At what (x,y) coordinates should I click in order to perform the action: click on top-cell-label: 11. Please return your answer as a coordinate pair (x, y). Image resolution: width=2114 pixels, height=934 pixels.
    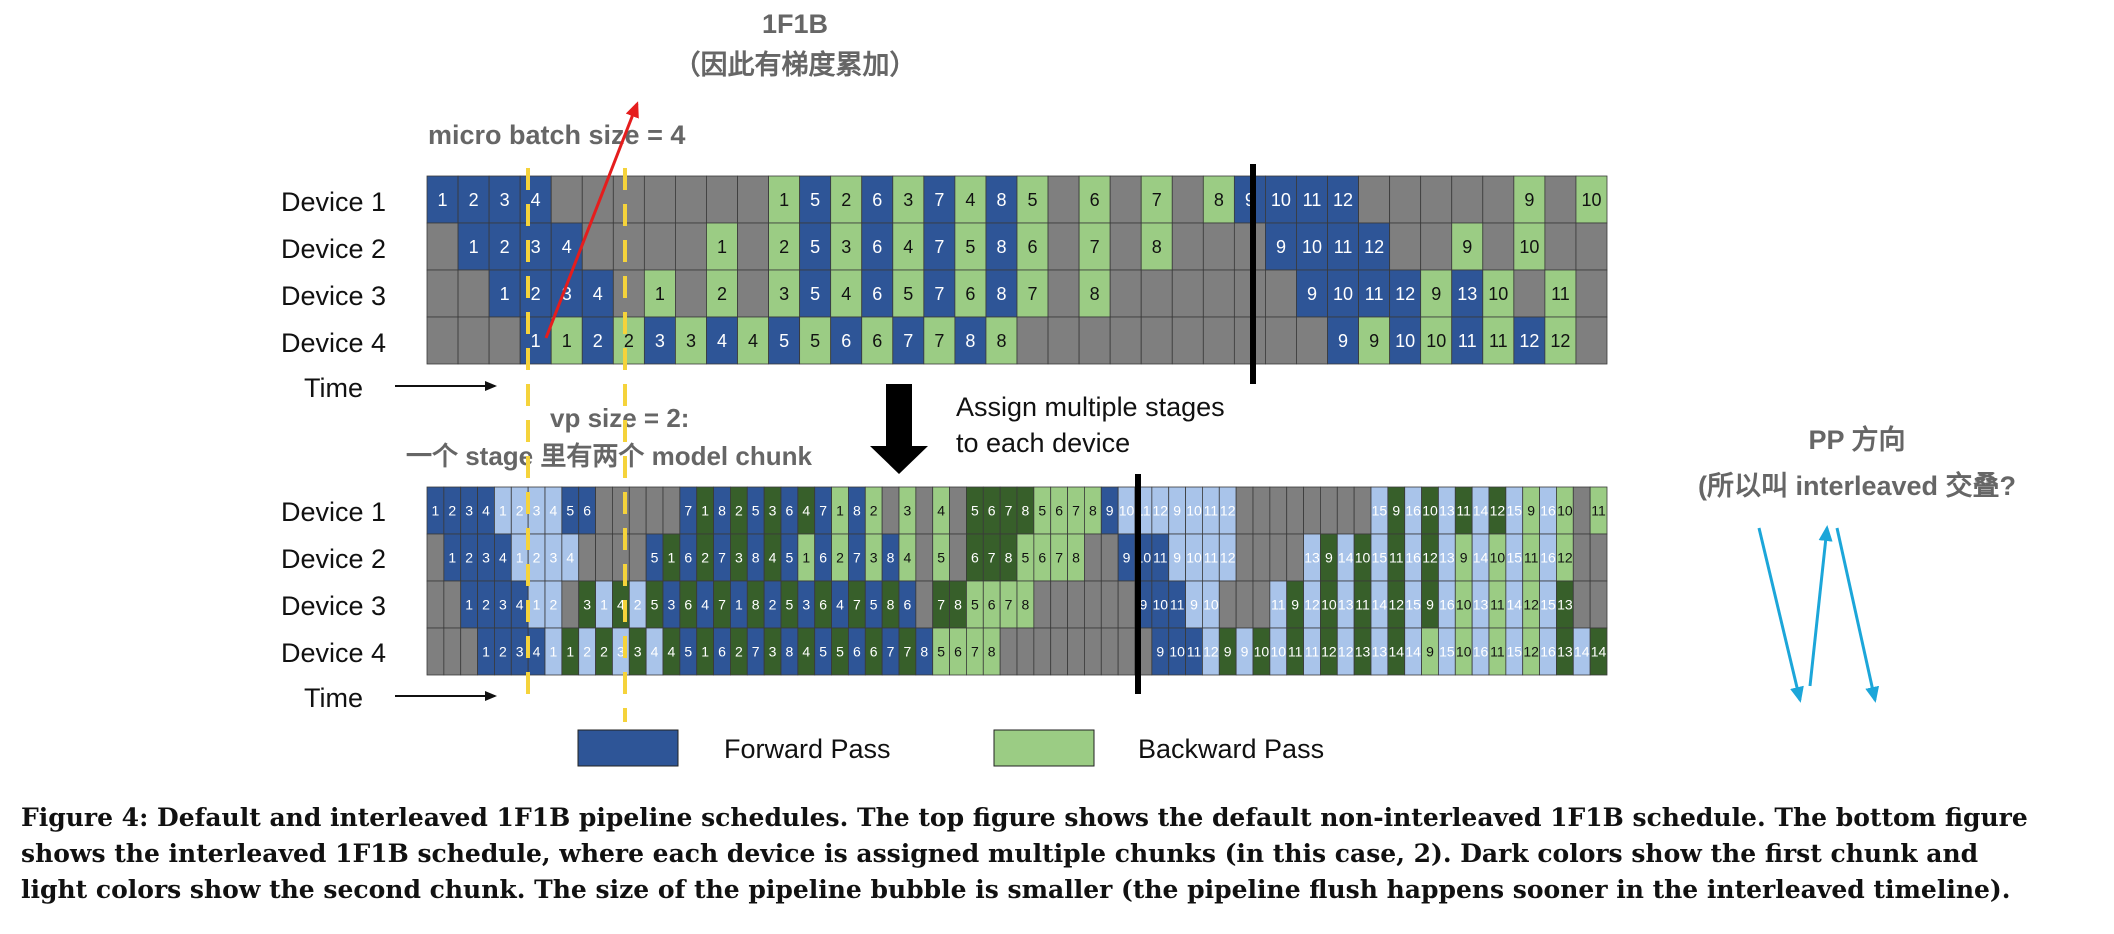
    Looking at the image, I should click on (1498, 341).